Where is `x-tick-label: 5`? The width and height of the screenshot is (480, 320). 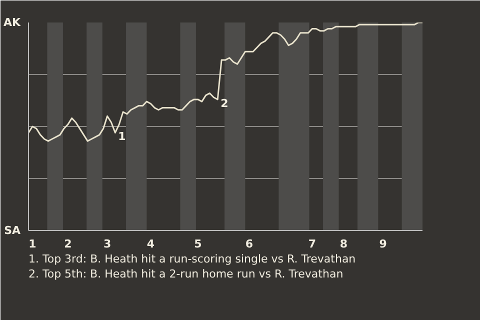
x-tick-label: 5 is located at coordinates (198, 244).